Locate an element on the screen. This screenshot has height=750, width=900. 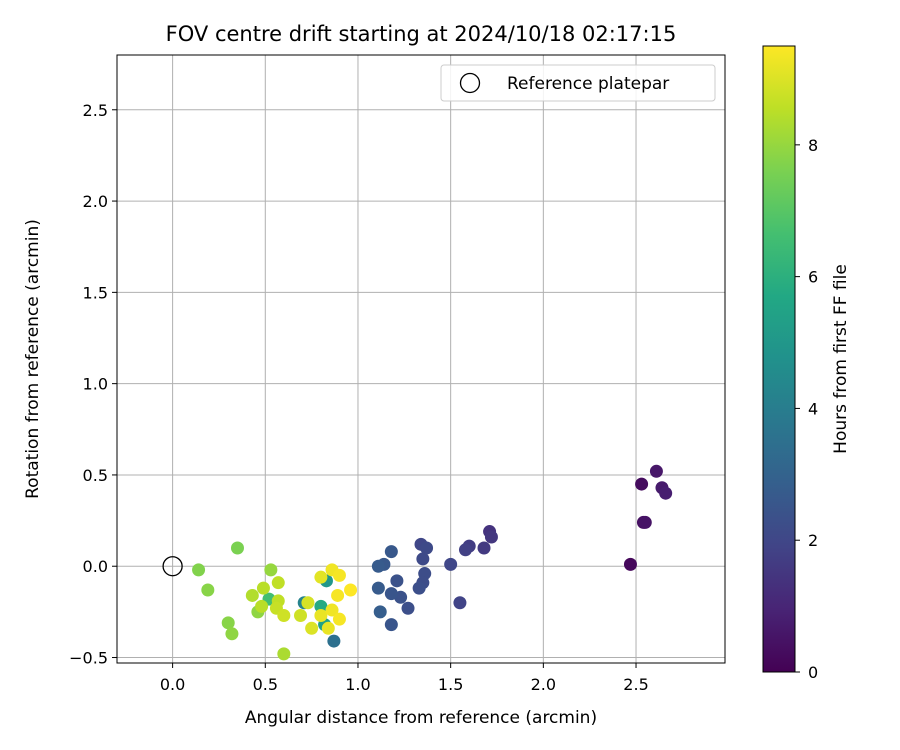
x-tick-label: 2.0 is located at coordinates (543, 684).